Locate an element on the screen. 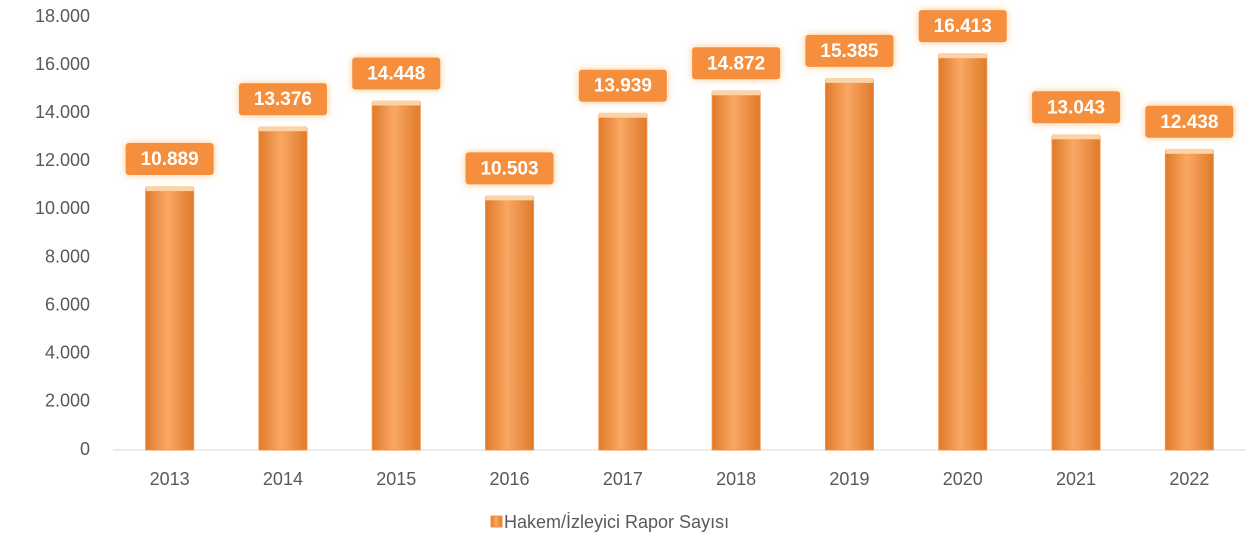 The height and width of the screenshot is (543, 1253). x-tick-label: 2022 is located at coordinates (1189, 479).